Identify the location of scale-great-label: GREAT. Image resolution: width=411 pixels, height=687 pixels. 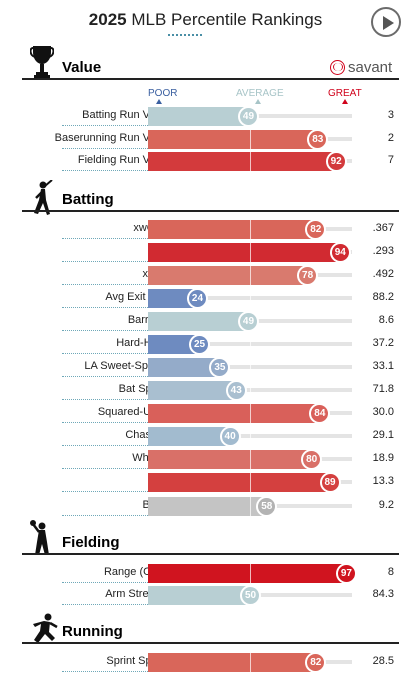
(345, 93).